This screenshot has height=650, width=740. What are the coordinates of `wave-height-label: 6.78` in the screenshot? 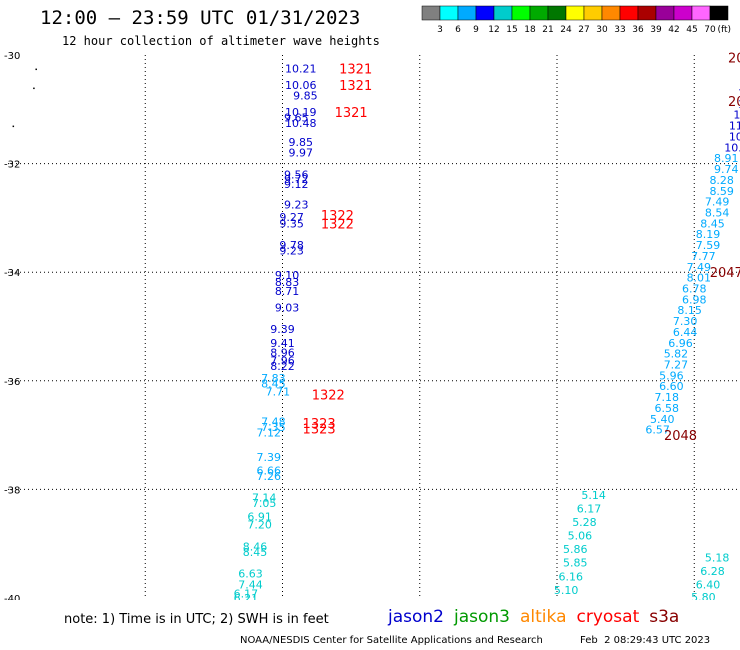 It's located at (694, 288).